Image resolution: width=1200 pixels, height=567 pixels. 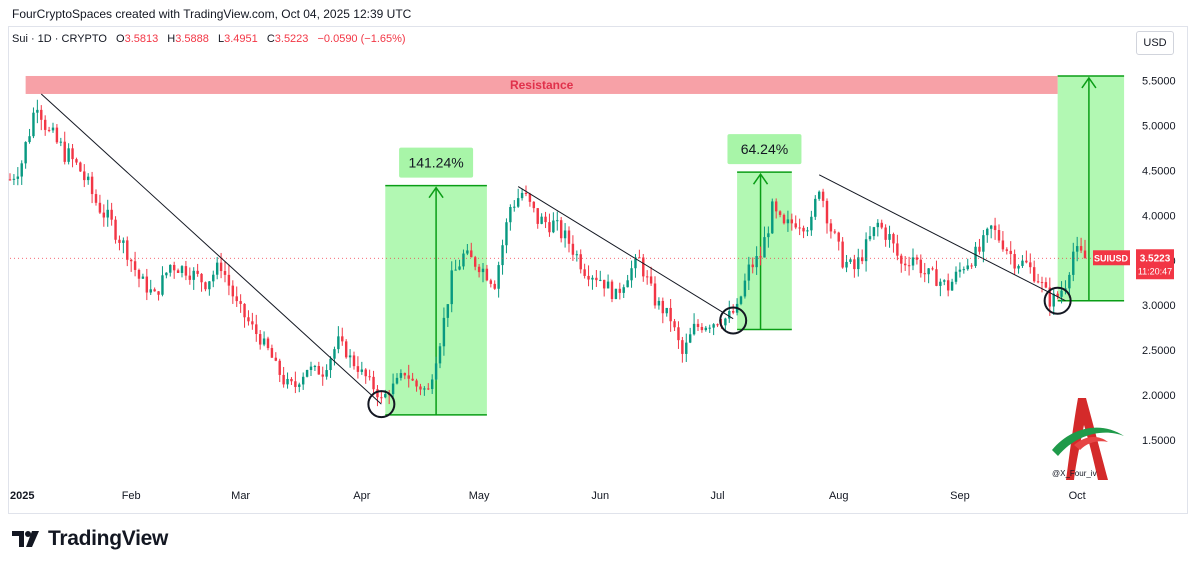 I want to click on price-tag-box, so click(x=1155, y=264).